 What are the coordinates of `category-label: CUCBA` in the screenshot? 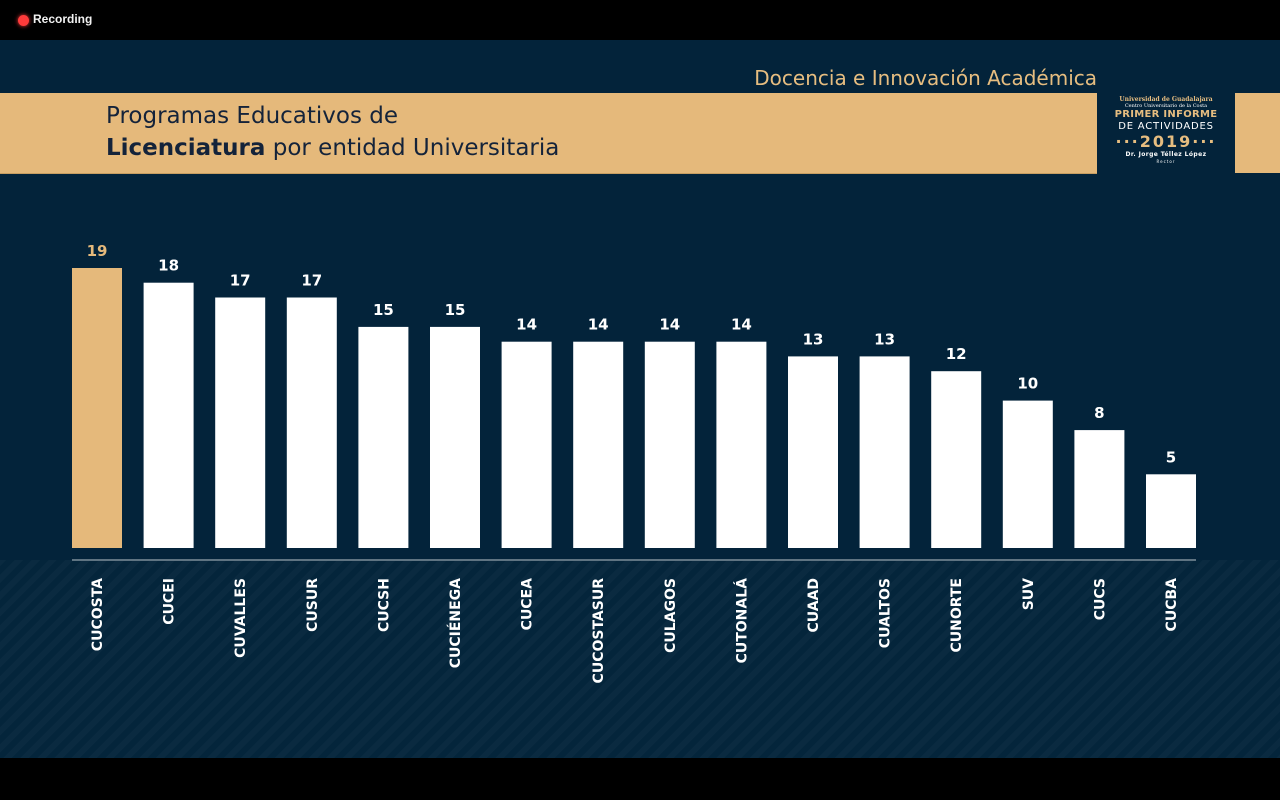 It's located at (1172, 605).